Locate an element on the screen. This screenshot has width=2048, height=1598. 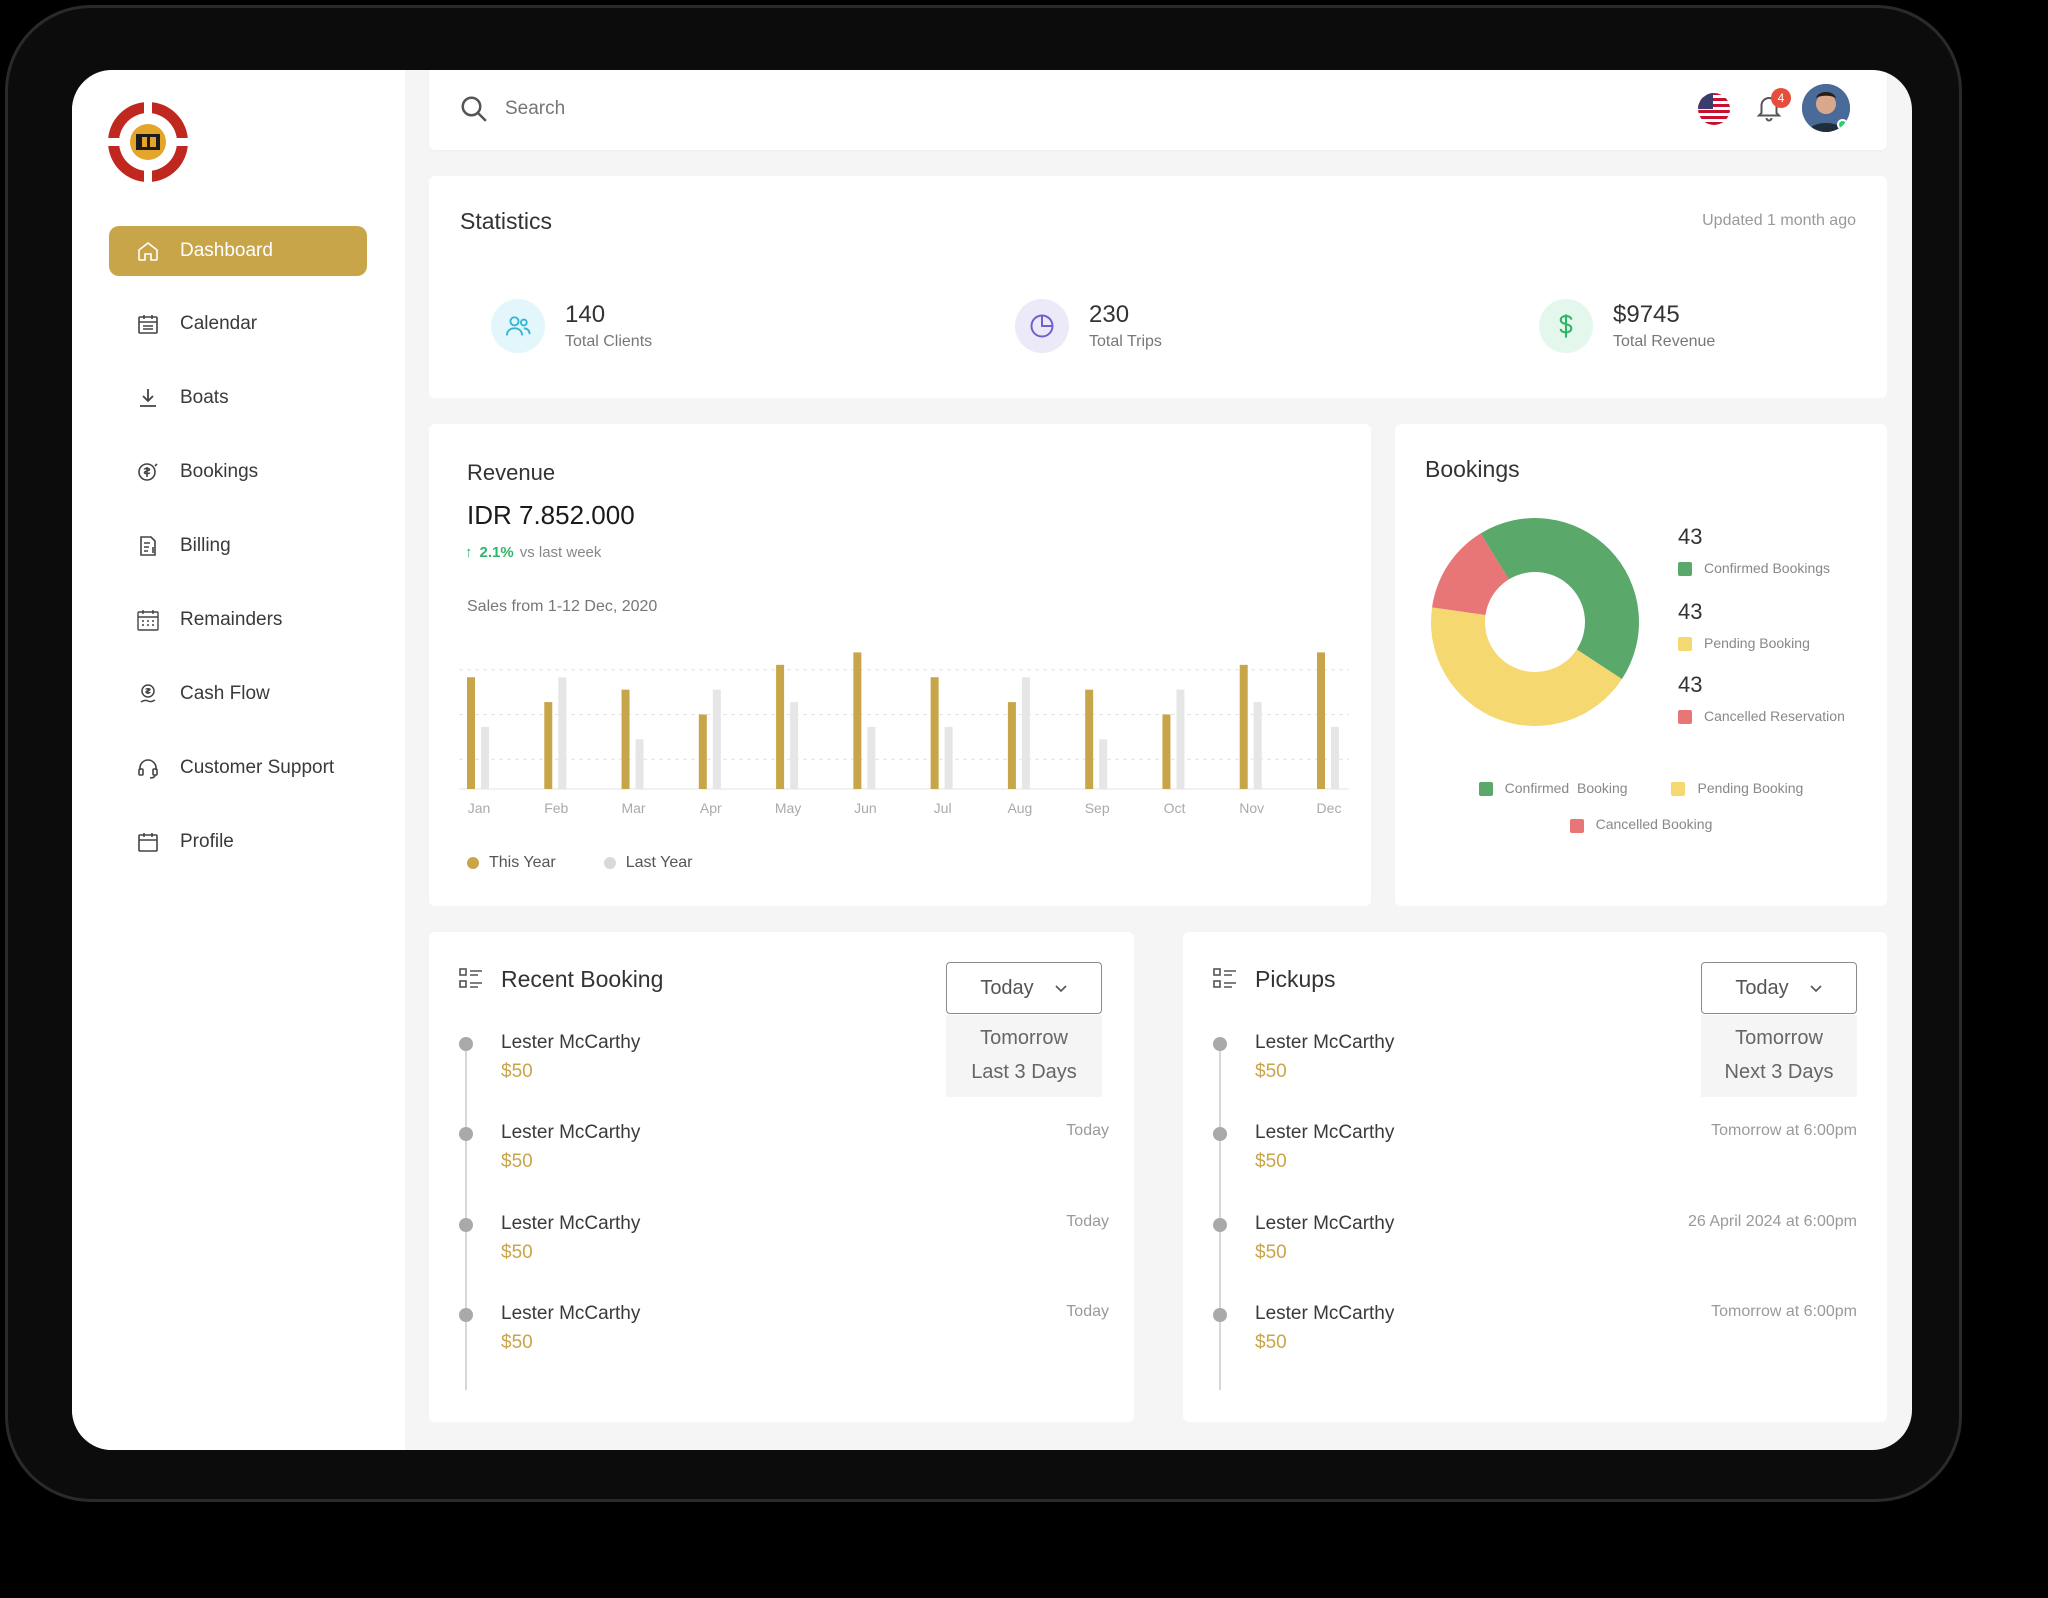
top-bar: 4 is located at coordinates (1158, 110).